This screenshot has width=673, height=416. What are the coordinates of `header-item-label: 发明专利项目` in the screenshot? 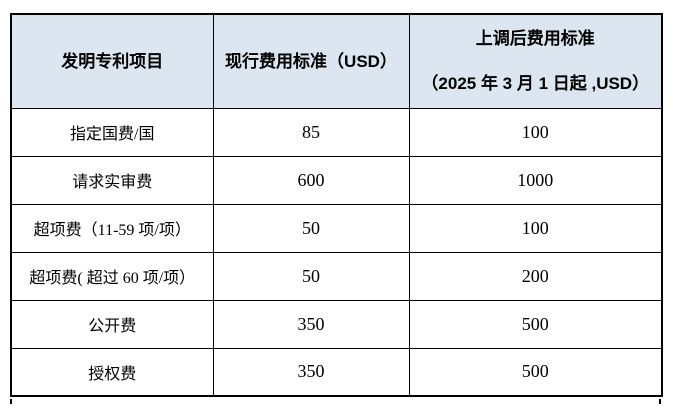 It's located at (112, 61).